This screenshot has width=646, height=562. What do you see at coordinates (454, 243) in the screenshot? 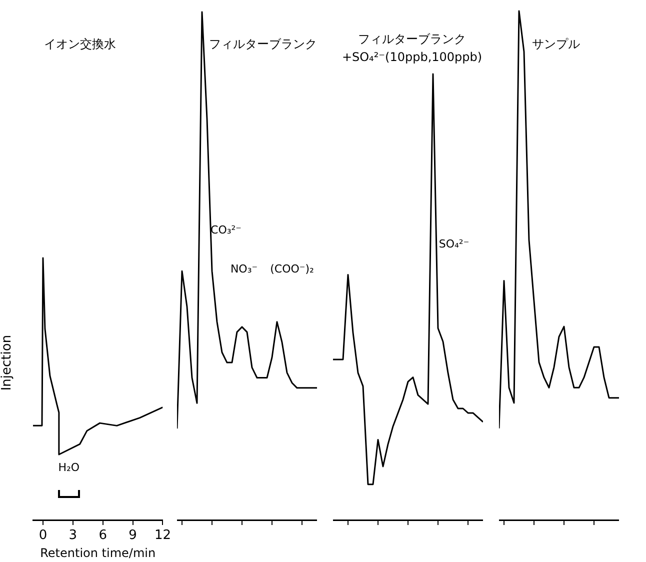
I see `annotation: SO₄²⁻` at bounding box center [454, 243].